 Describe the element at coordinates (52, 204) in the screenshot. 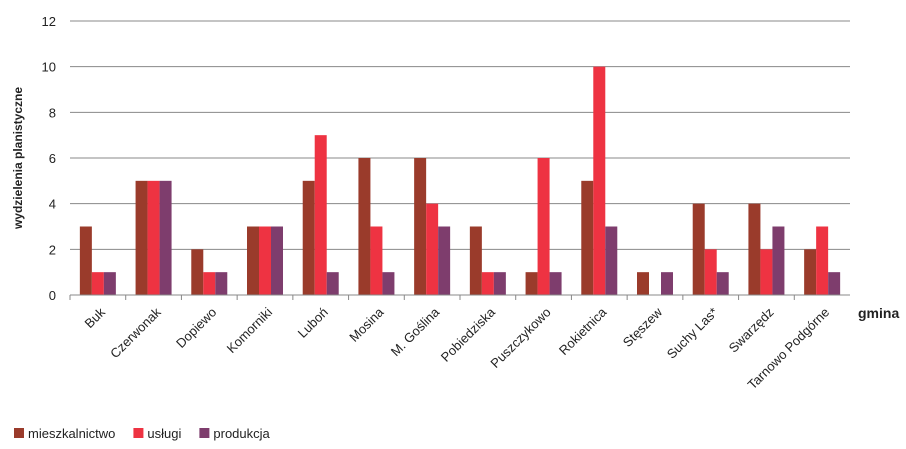

I see `y-tick-label: 4` at that location.